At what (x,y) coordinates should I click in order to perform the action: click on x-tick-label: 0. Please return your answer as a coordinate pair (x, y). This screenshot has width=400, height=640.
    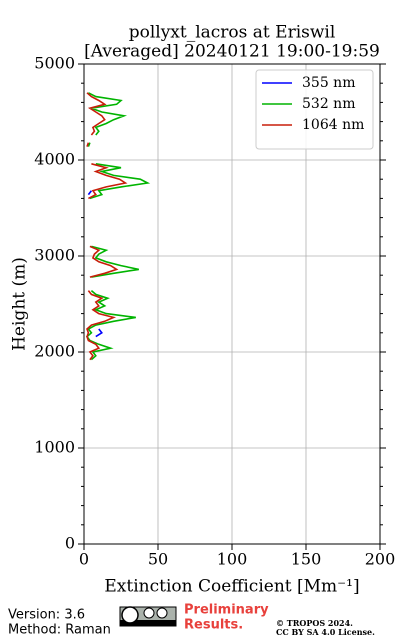
    Looking at the image, I should click on (84, 559).